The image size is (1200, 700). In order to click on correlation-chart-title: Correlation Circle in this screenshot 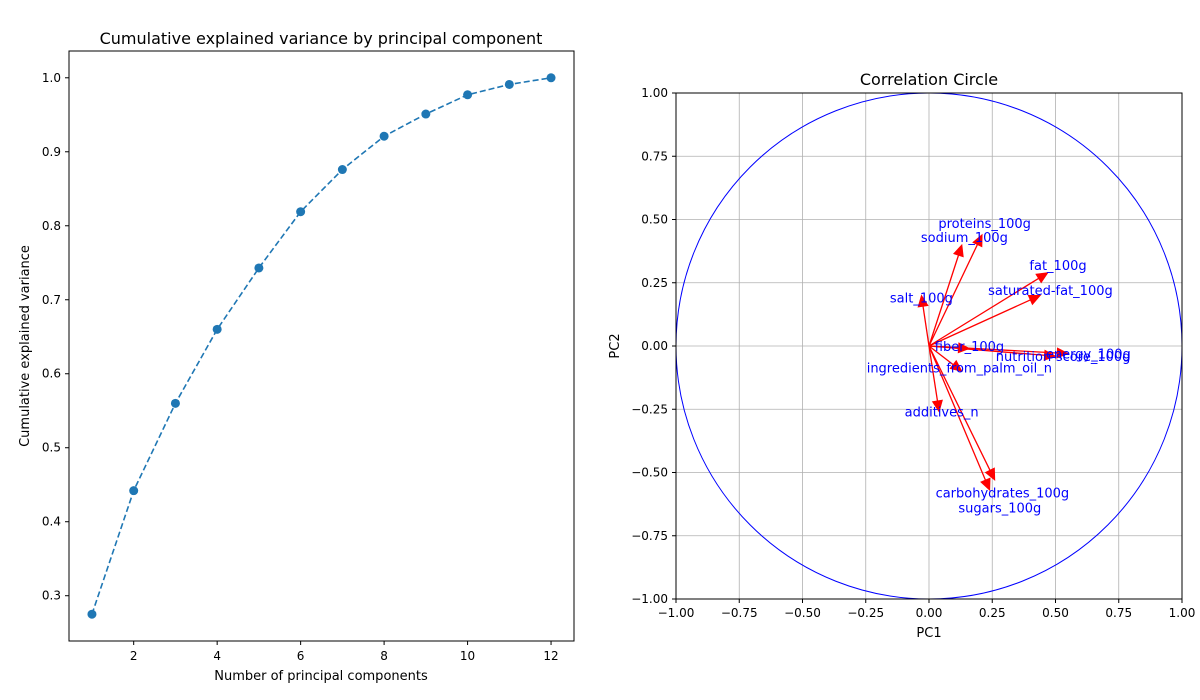, I will do `click(929, 79)`.